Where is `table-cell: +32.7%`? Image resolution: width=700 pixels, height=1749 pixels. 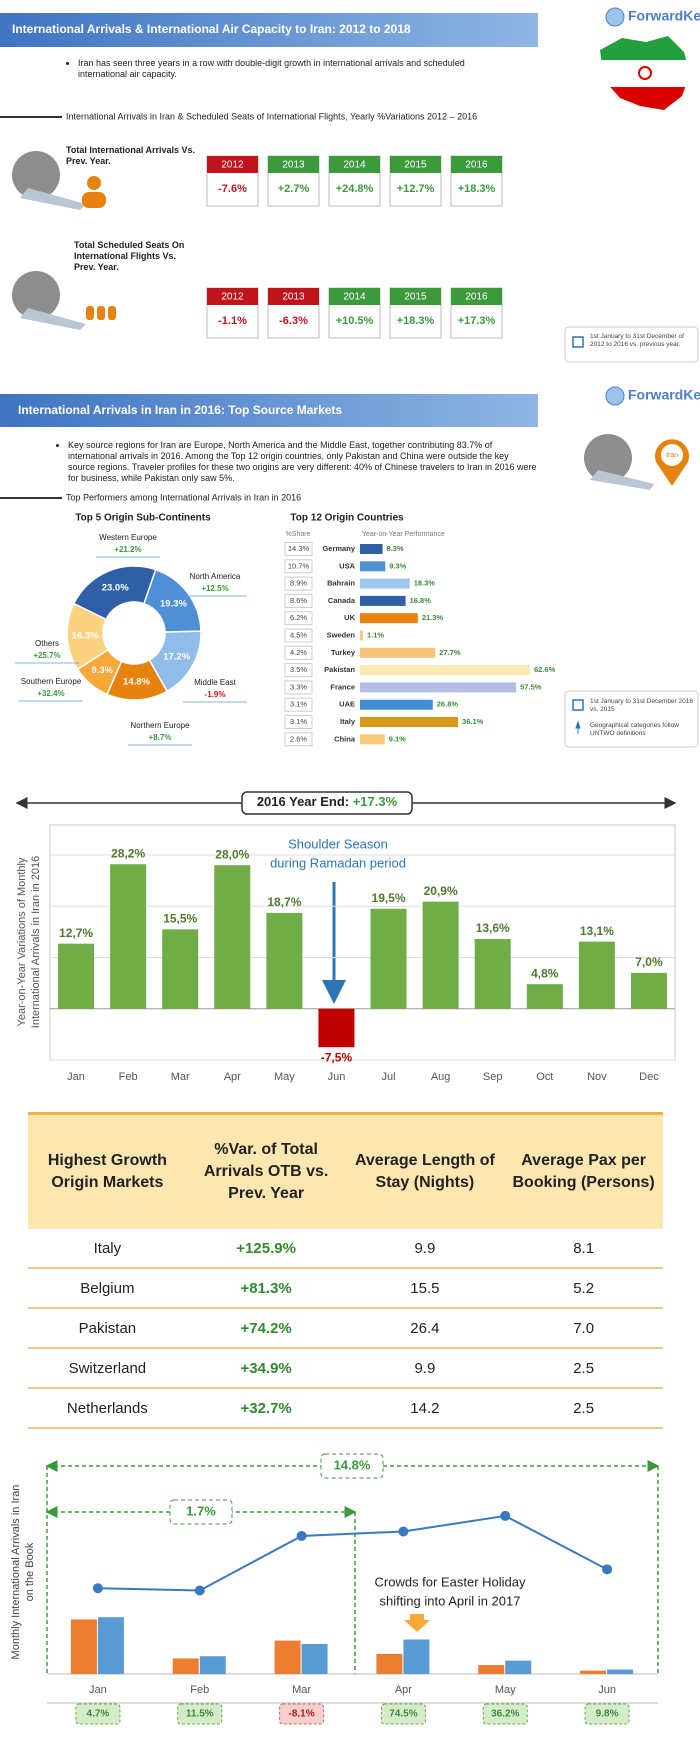 table-cell: +32.7% is located at coordinates (266, 1409).